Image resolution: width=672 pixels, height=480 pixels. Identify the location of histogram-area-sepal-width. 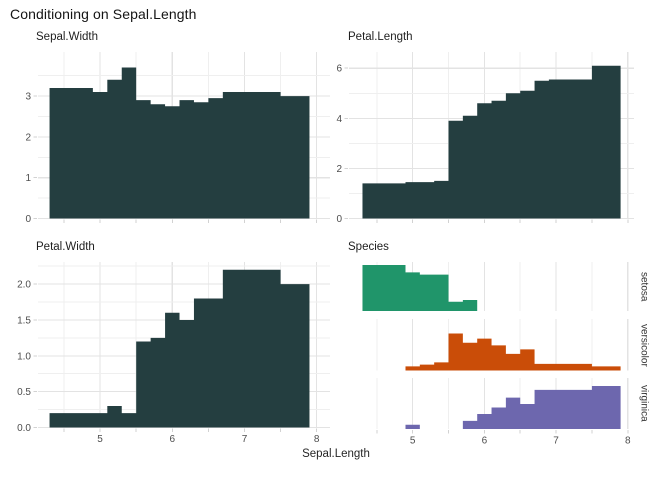
(179, 143).